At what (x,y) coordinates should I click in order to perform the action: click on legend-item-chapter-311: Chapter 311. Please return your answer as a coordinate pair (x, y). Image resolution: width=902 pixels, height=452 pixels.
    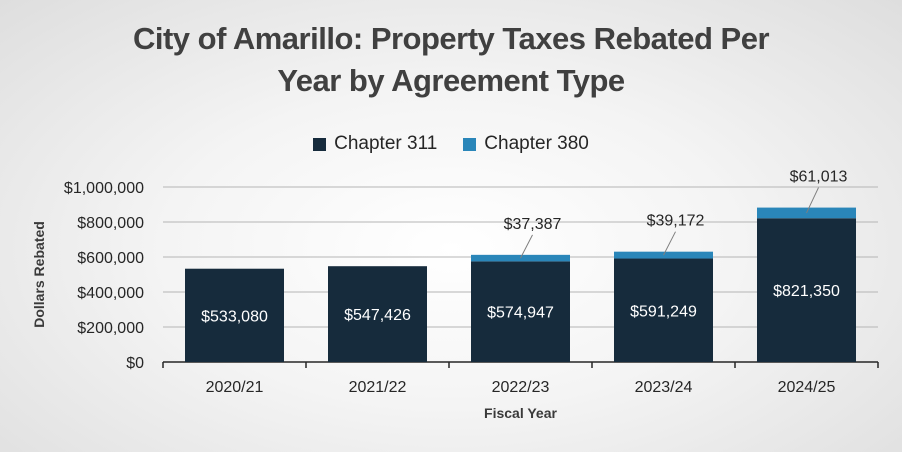
    Looking at the image, I should click on (375, 144).